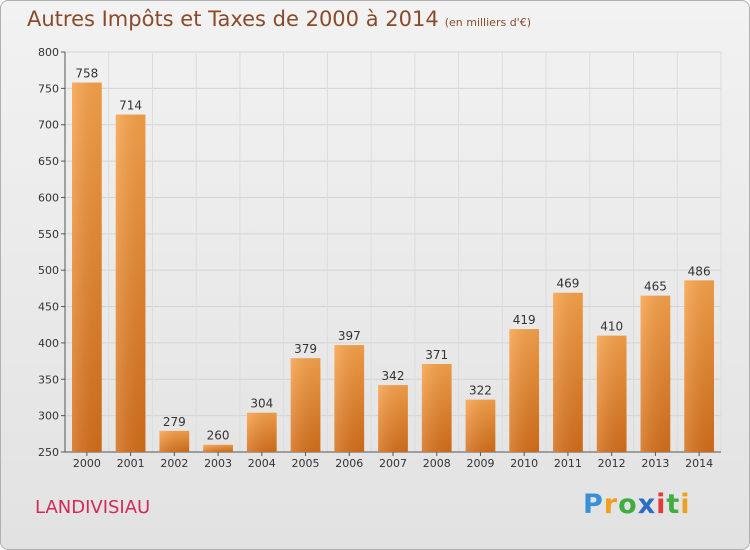 This screenshot has height=550, width=750. What do you see at coordinates (699, 271) in the screenshot?
I see `data-label: 486` at bounding box center [699, 271].